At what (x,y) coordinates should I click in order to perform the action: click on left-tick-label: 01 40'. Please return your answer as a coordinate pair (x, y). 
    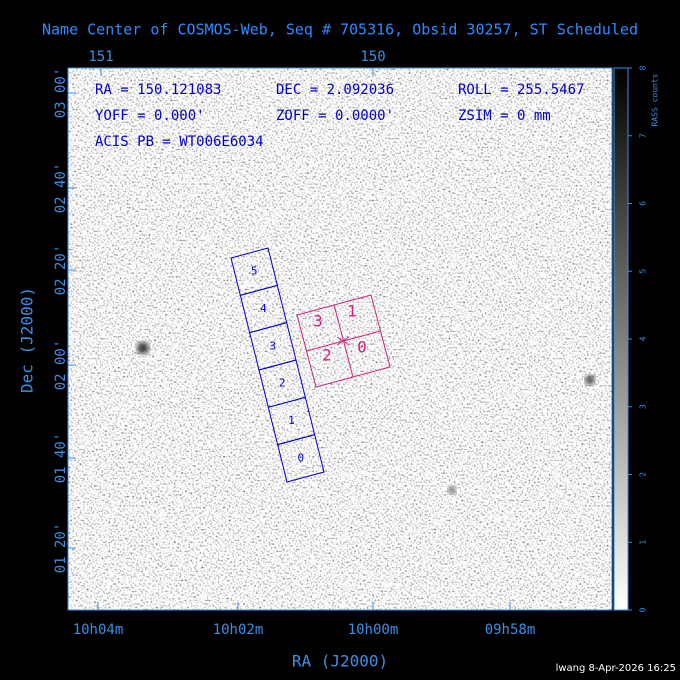
    Looking at the image, I should click on (61, 458).